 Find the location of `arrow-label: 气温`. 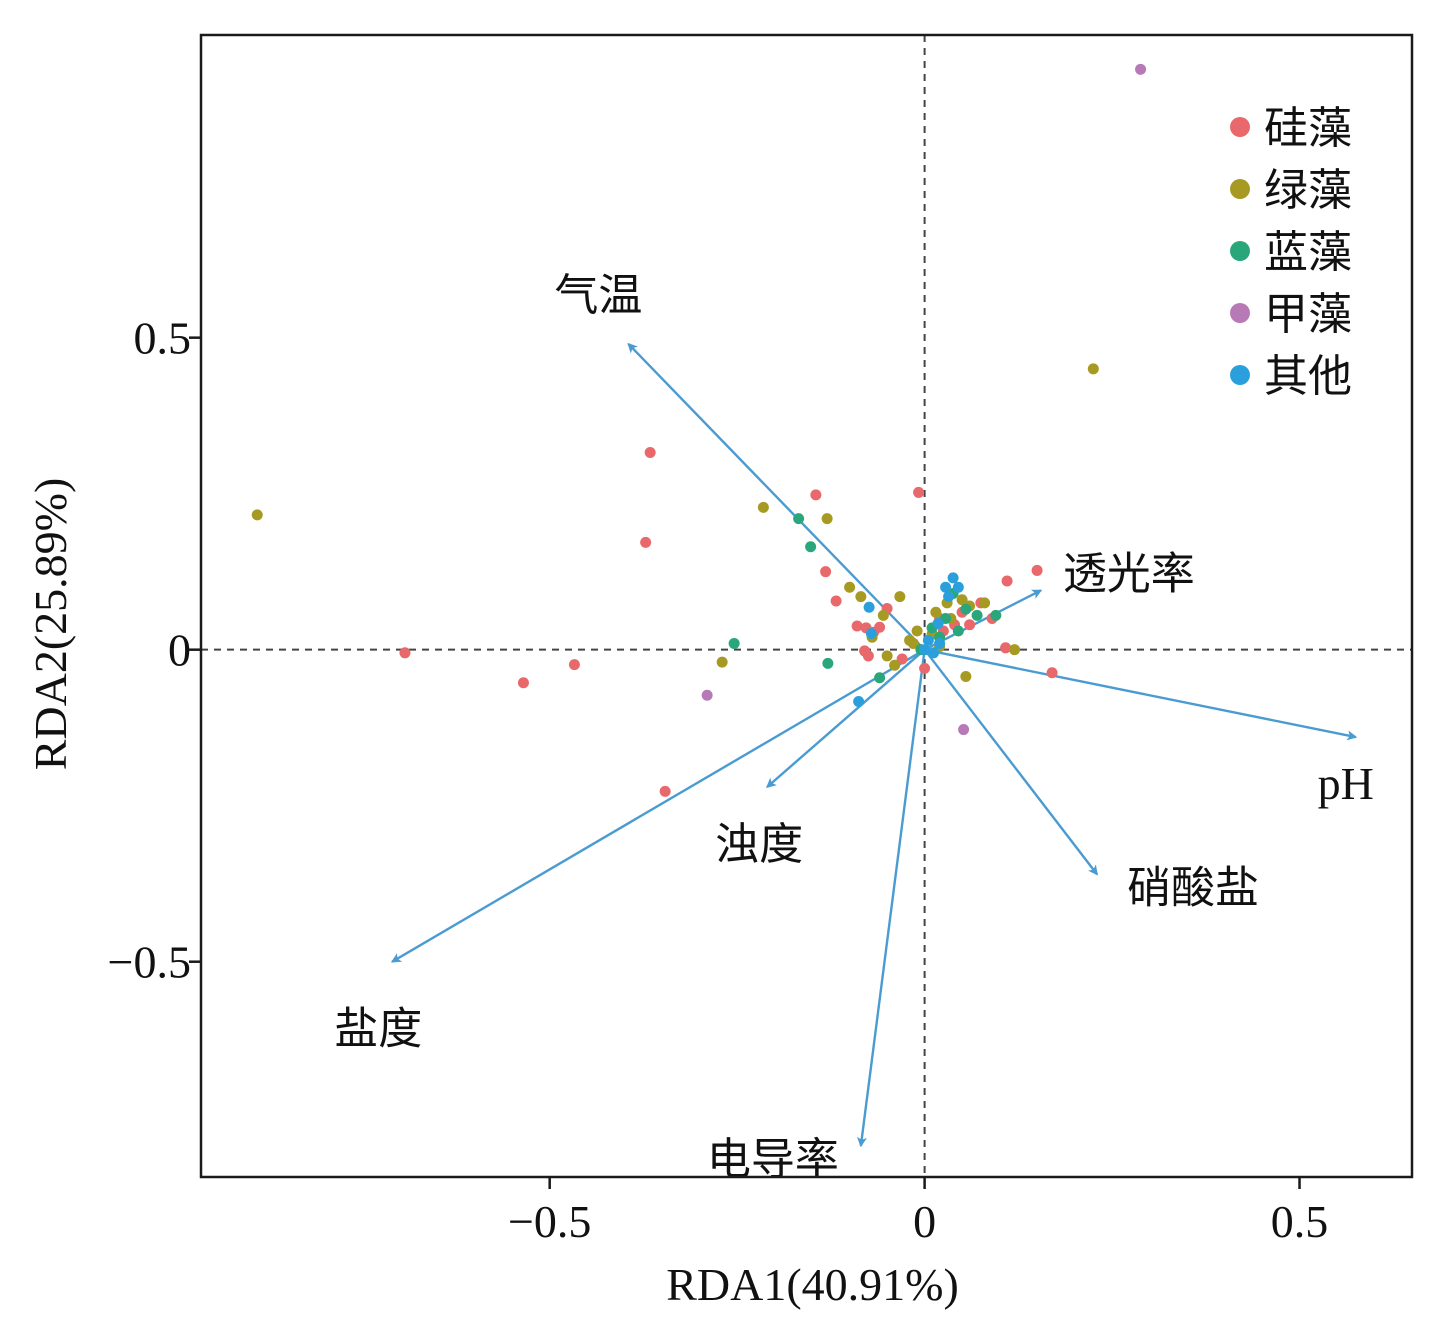

arrow-label: 气温 is located at coordinates (598, 295).